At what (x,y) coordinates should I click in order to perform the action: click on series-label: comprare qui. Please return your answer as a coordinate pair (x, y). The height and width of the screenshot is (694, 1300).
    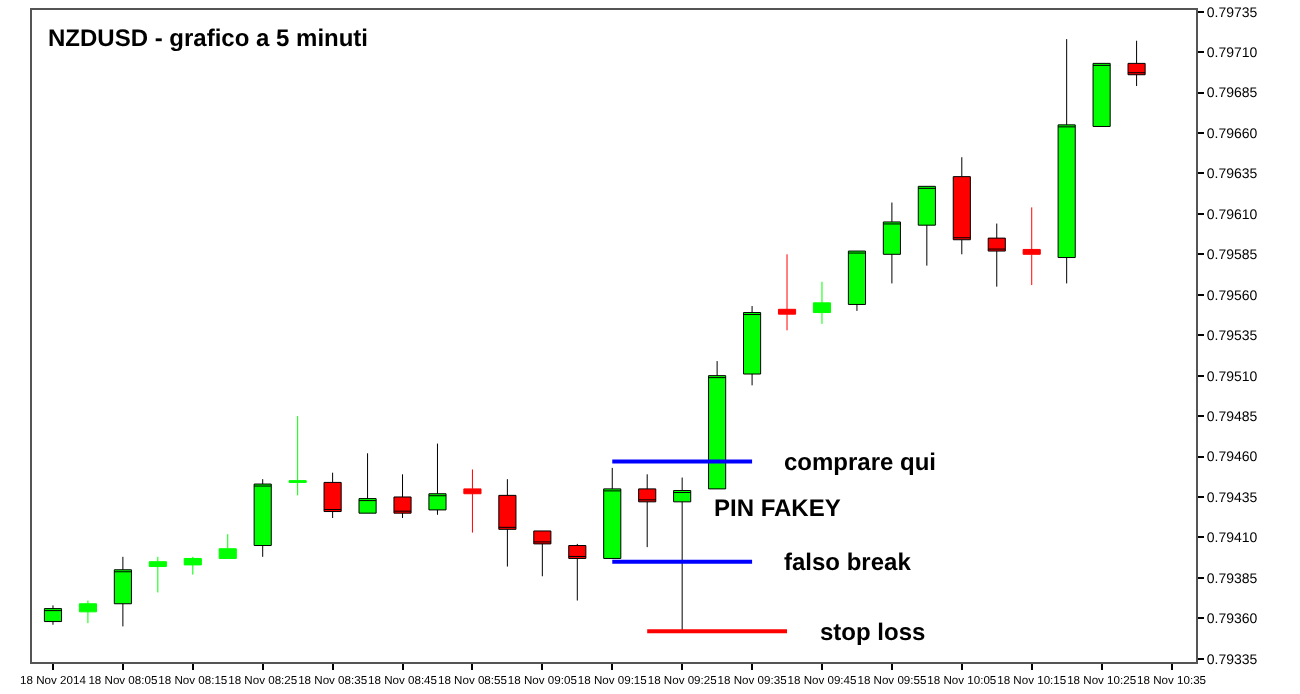
    Looking at the image, I should click on (860, 462).